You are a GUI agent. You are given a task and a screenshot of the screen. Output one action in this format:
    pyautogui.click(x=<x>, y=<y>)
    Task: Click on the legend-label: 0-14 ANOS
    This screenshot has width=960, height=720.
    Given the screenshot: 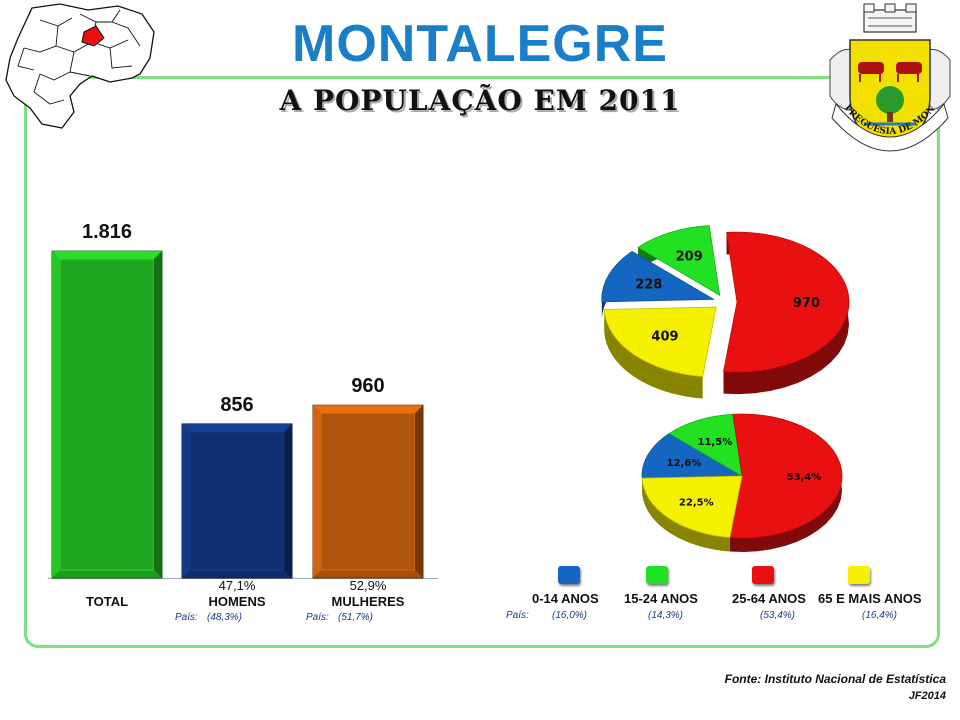 What is the action you would take?
    pyautogui.click(x=565, y=598)
    